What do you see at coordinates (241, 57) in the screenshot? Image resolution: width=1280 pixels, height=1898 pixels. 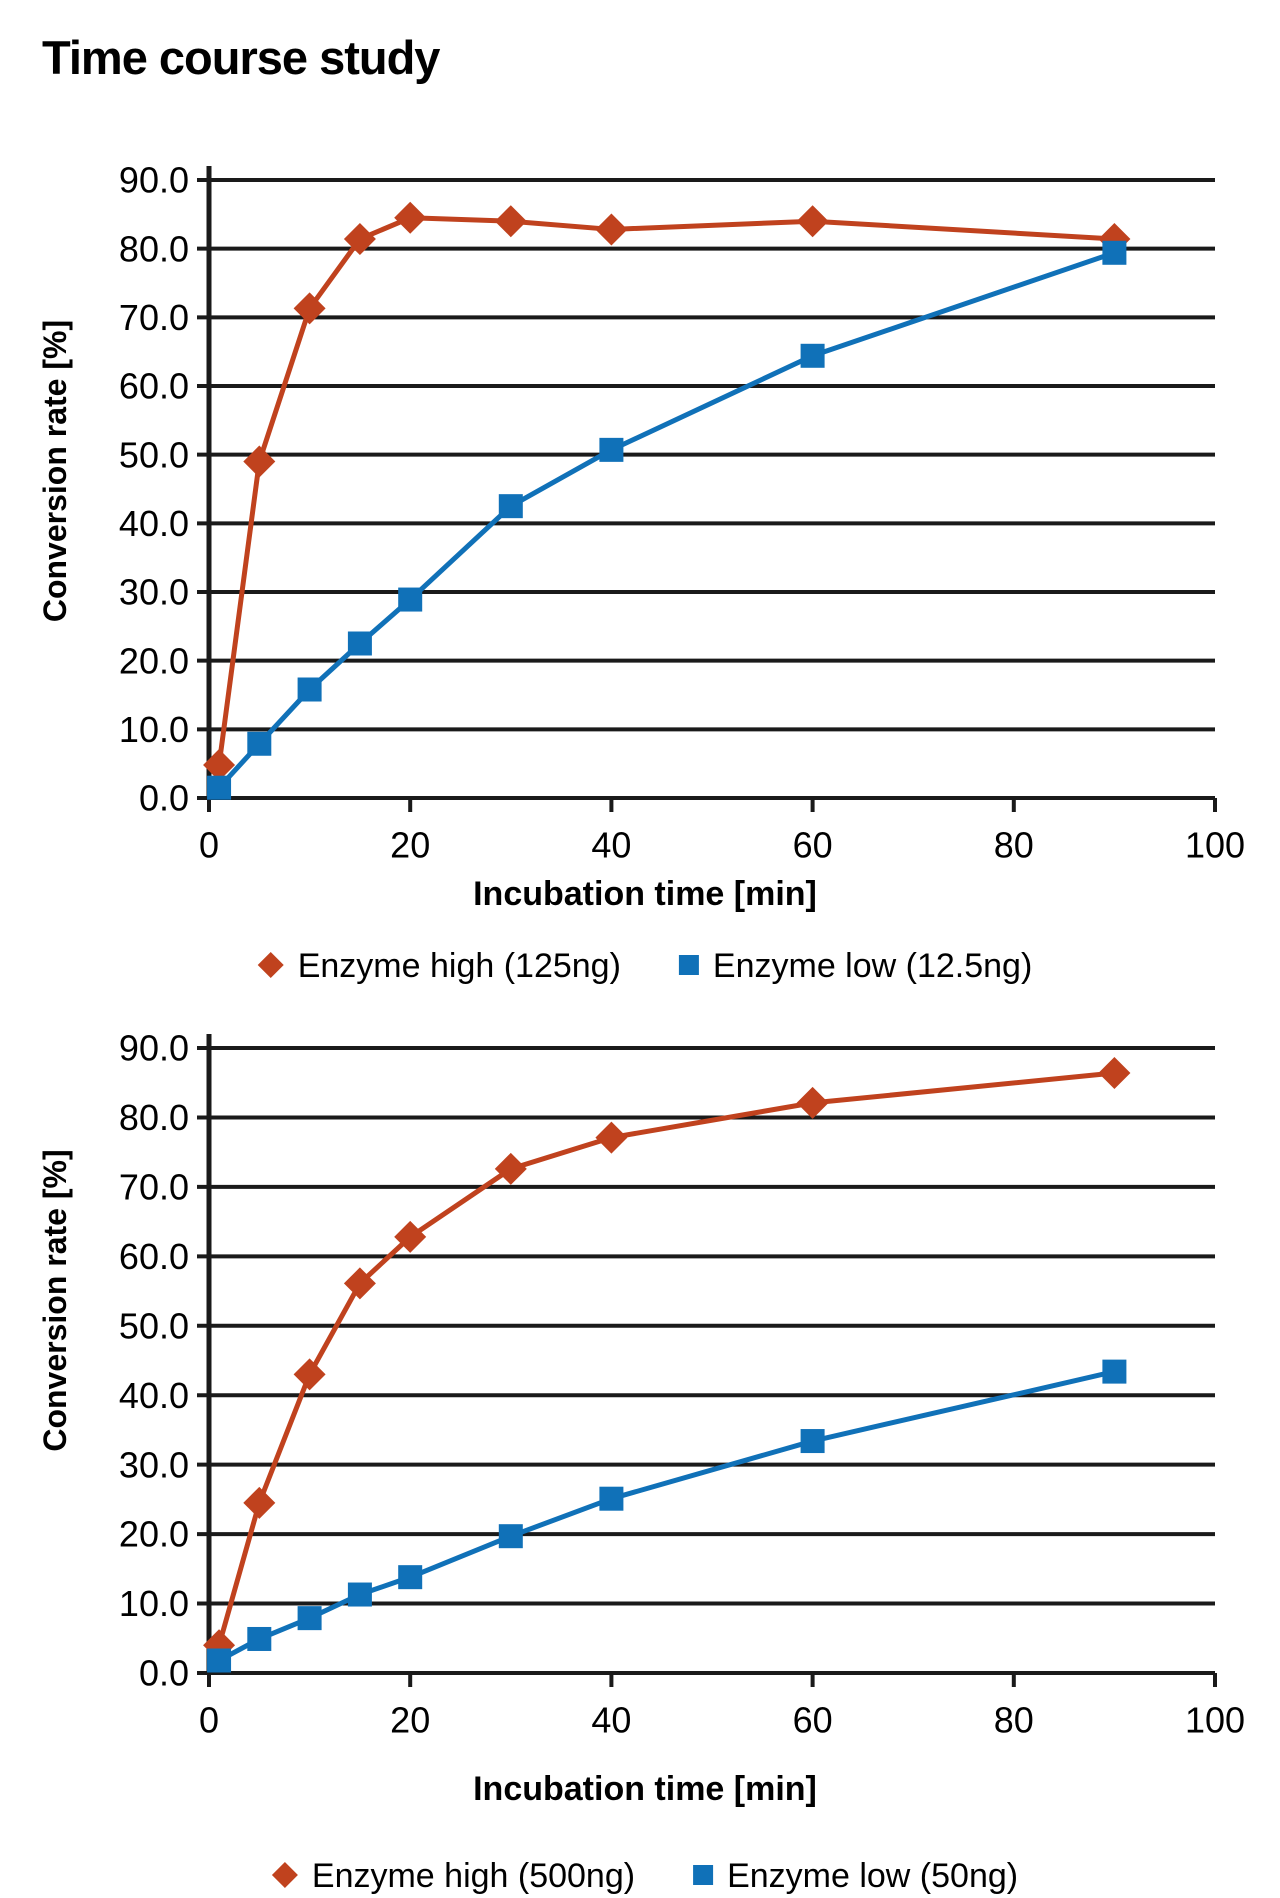 I see `page-title: Time course study` at bounding box center [241, 57].